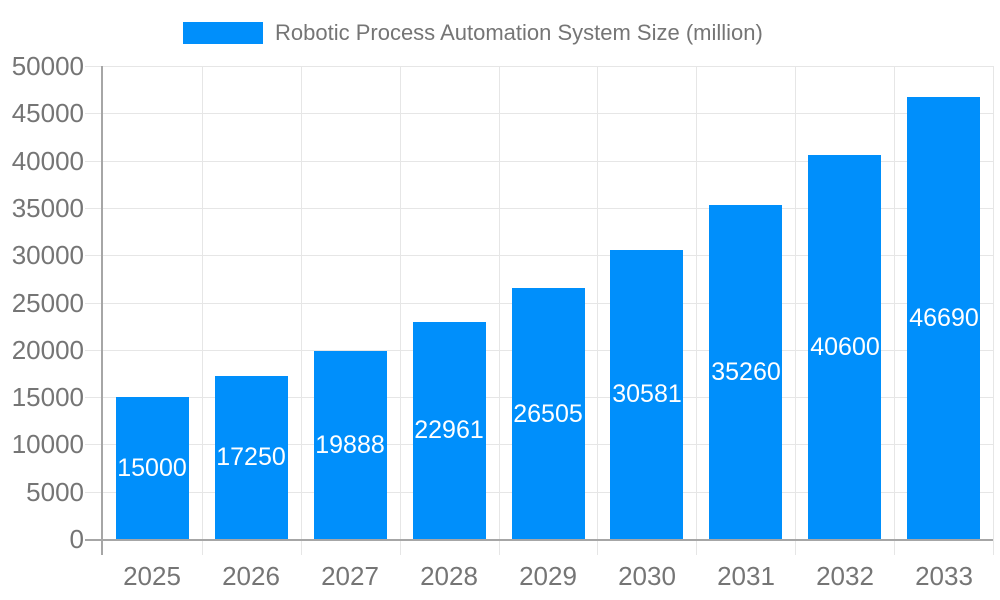  What do you see at coordinates (76, 539) in the screenshot?
I see `y-axis-label: 0` at bounding box center [76, 539].